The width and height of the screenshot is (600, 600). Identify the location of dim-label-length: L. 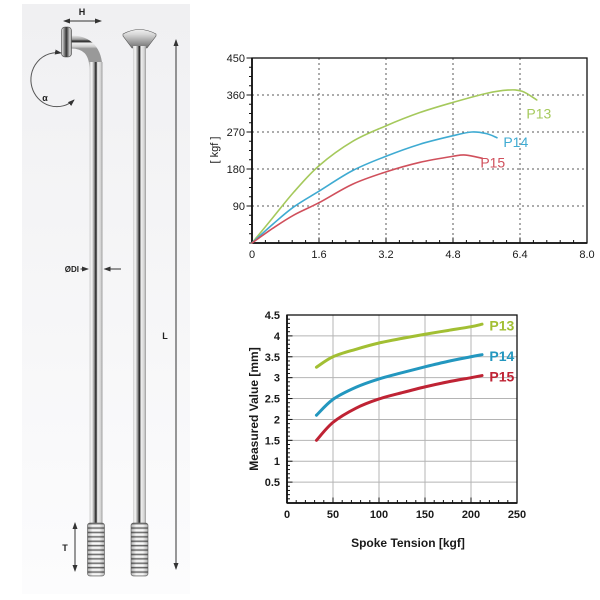
(165, 336).